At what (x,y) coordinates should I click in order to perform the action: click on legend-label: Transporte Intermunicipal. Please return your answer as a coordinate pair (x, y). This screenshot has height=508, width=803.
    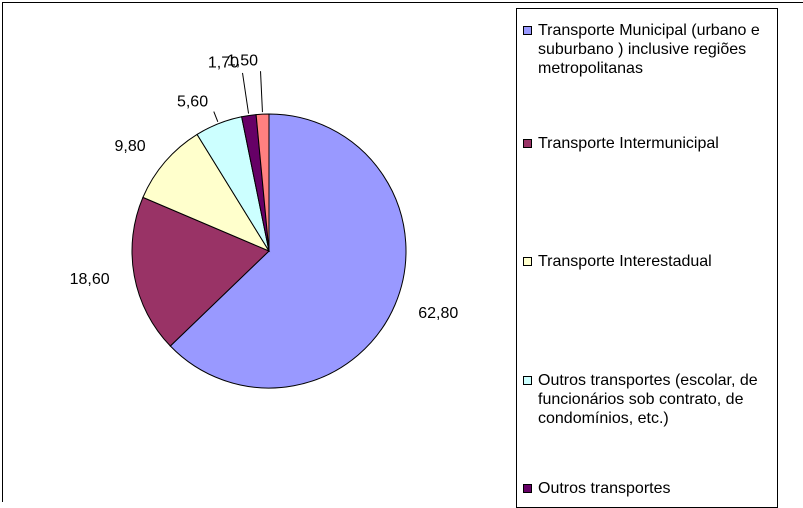
    Looking at the image, I should click on (628, 143).